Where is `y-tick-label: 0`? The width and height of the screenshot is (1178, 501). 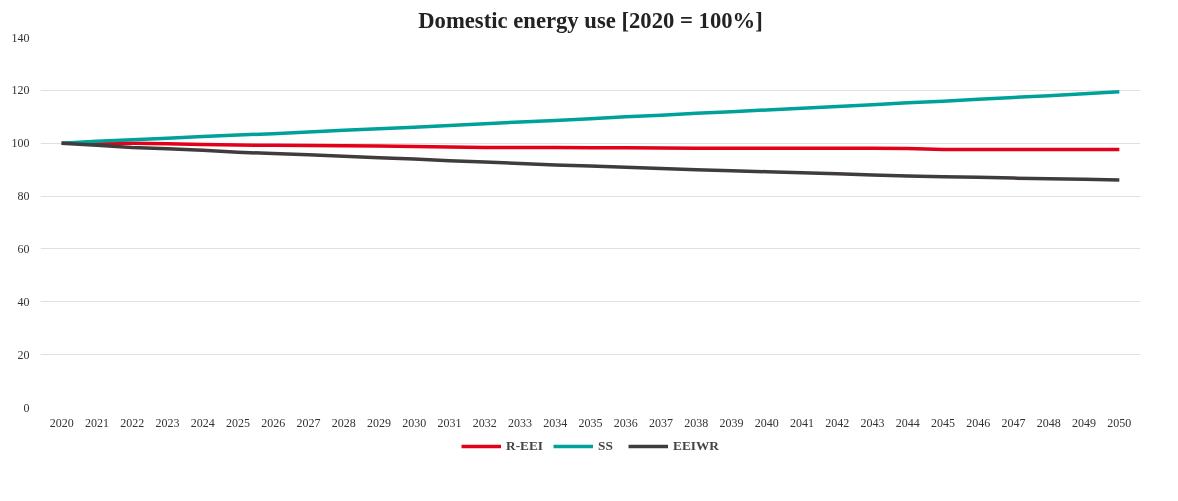
y-tick-label: 0 is located at coordinates (26, 407).